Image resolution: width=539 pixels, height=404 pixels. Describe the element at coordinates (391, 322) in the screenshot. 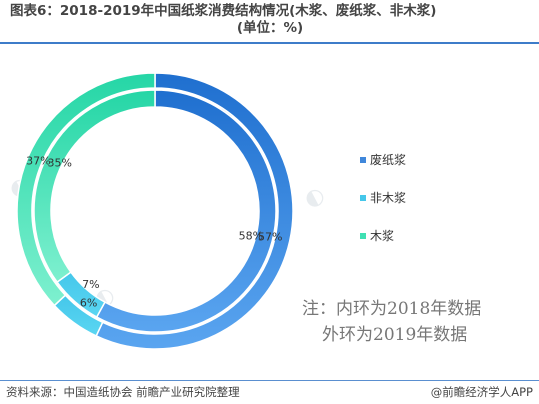

I see `ring-note: 注：内环为2018年数据 外环为2019年数据` at that location.